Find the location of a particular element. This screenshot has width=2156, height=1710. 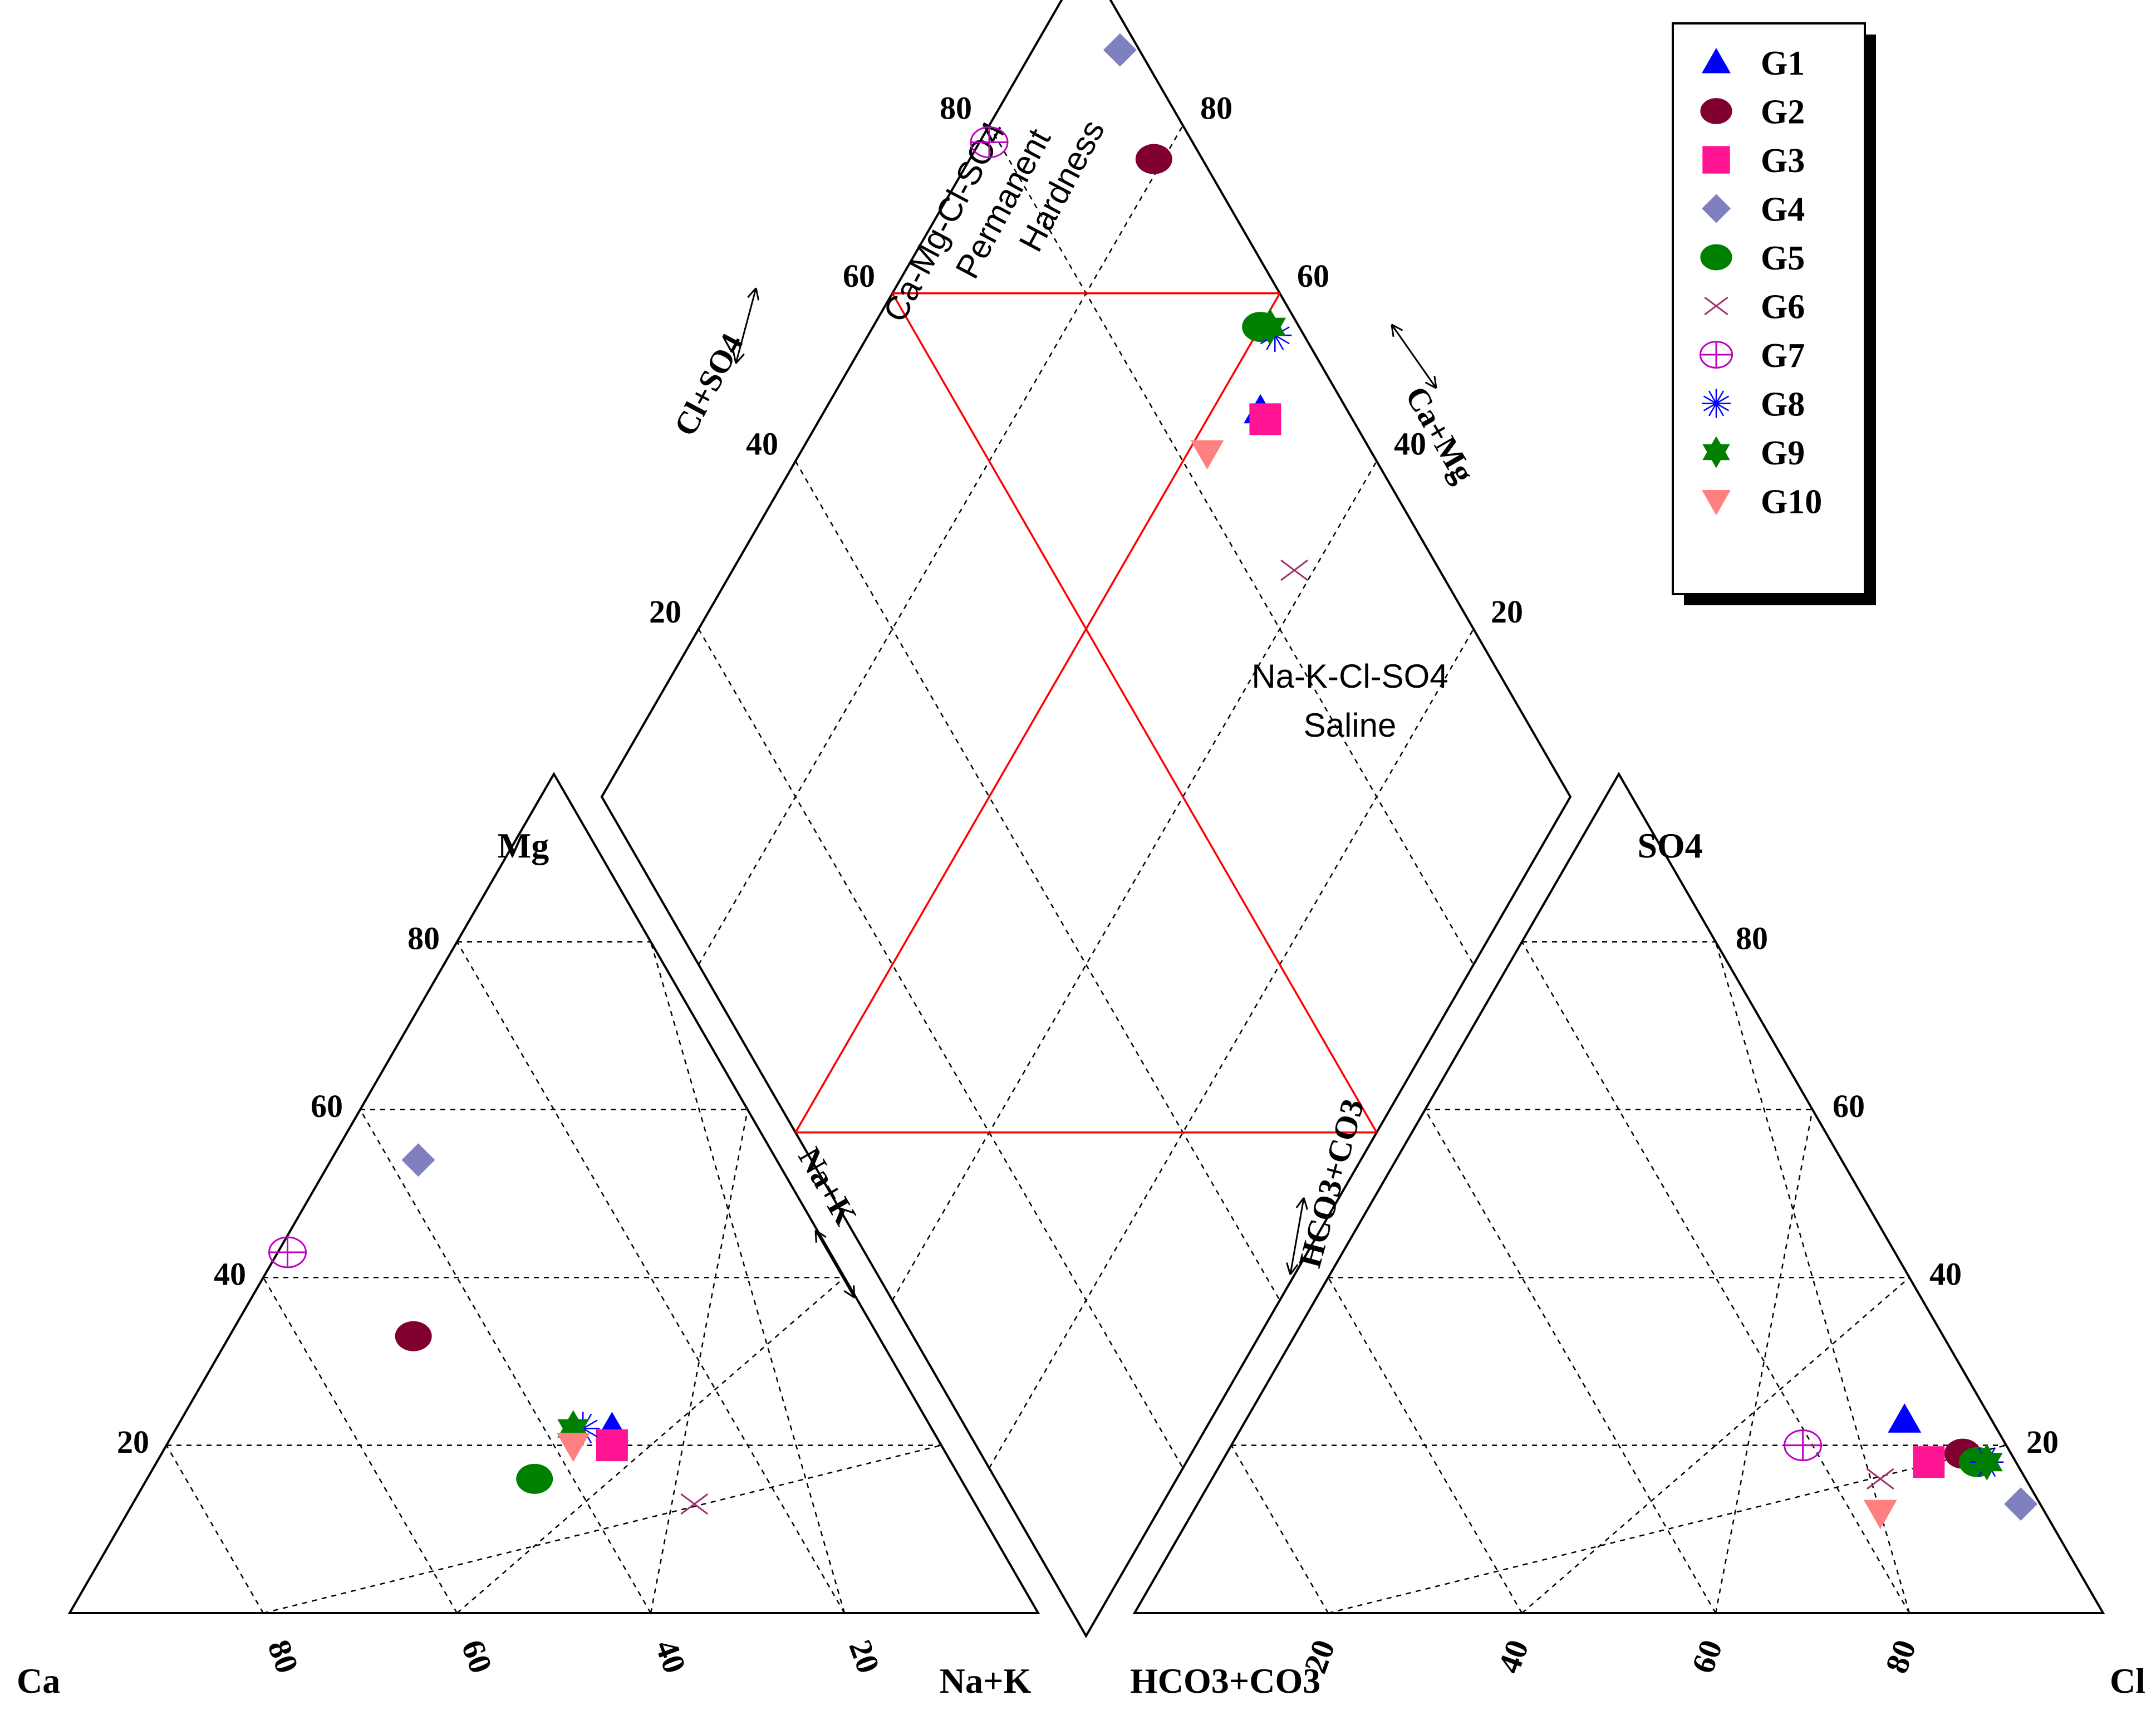

cation-point-g7 is located at coordinates (288, 1252).